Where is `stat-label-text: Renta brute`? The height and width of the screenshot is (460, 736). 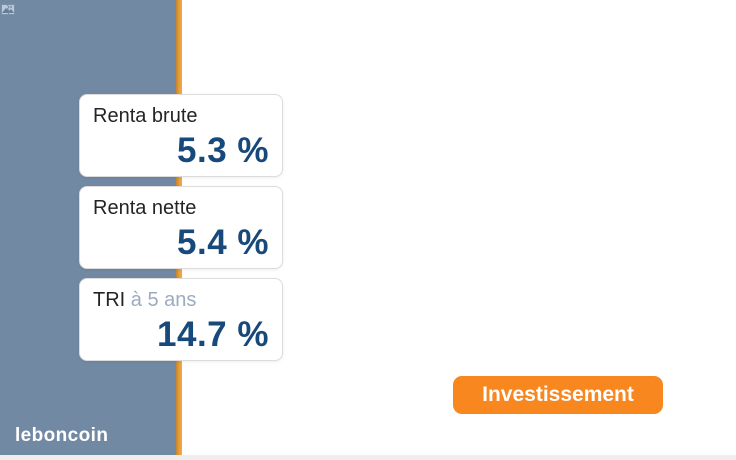
stat-label-text: Renta brute is located at coordinates (145, 116).